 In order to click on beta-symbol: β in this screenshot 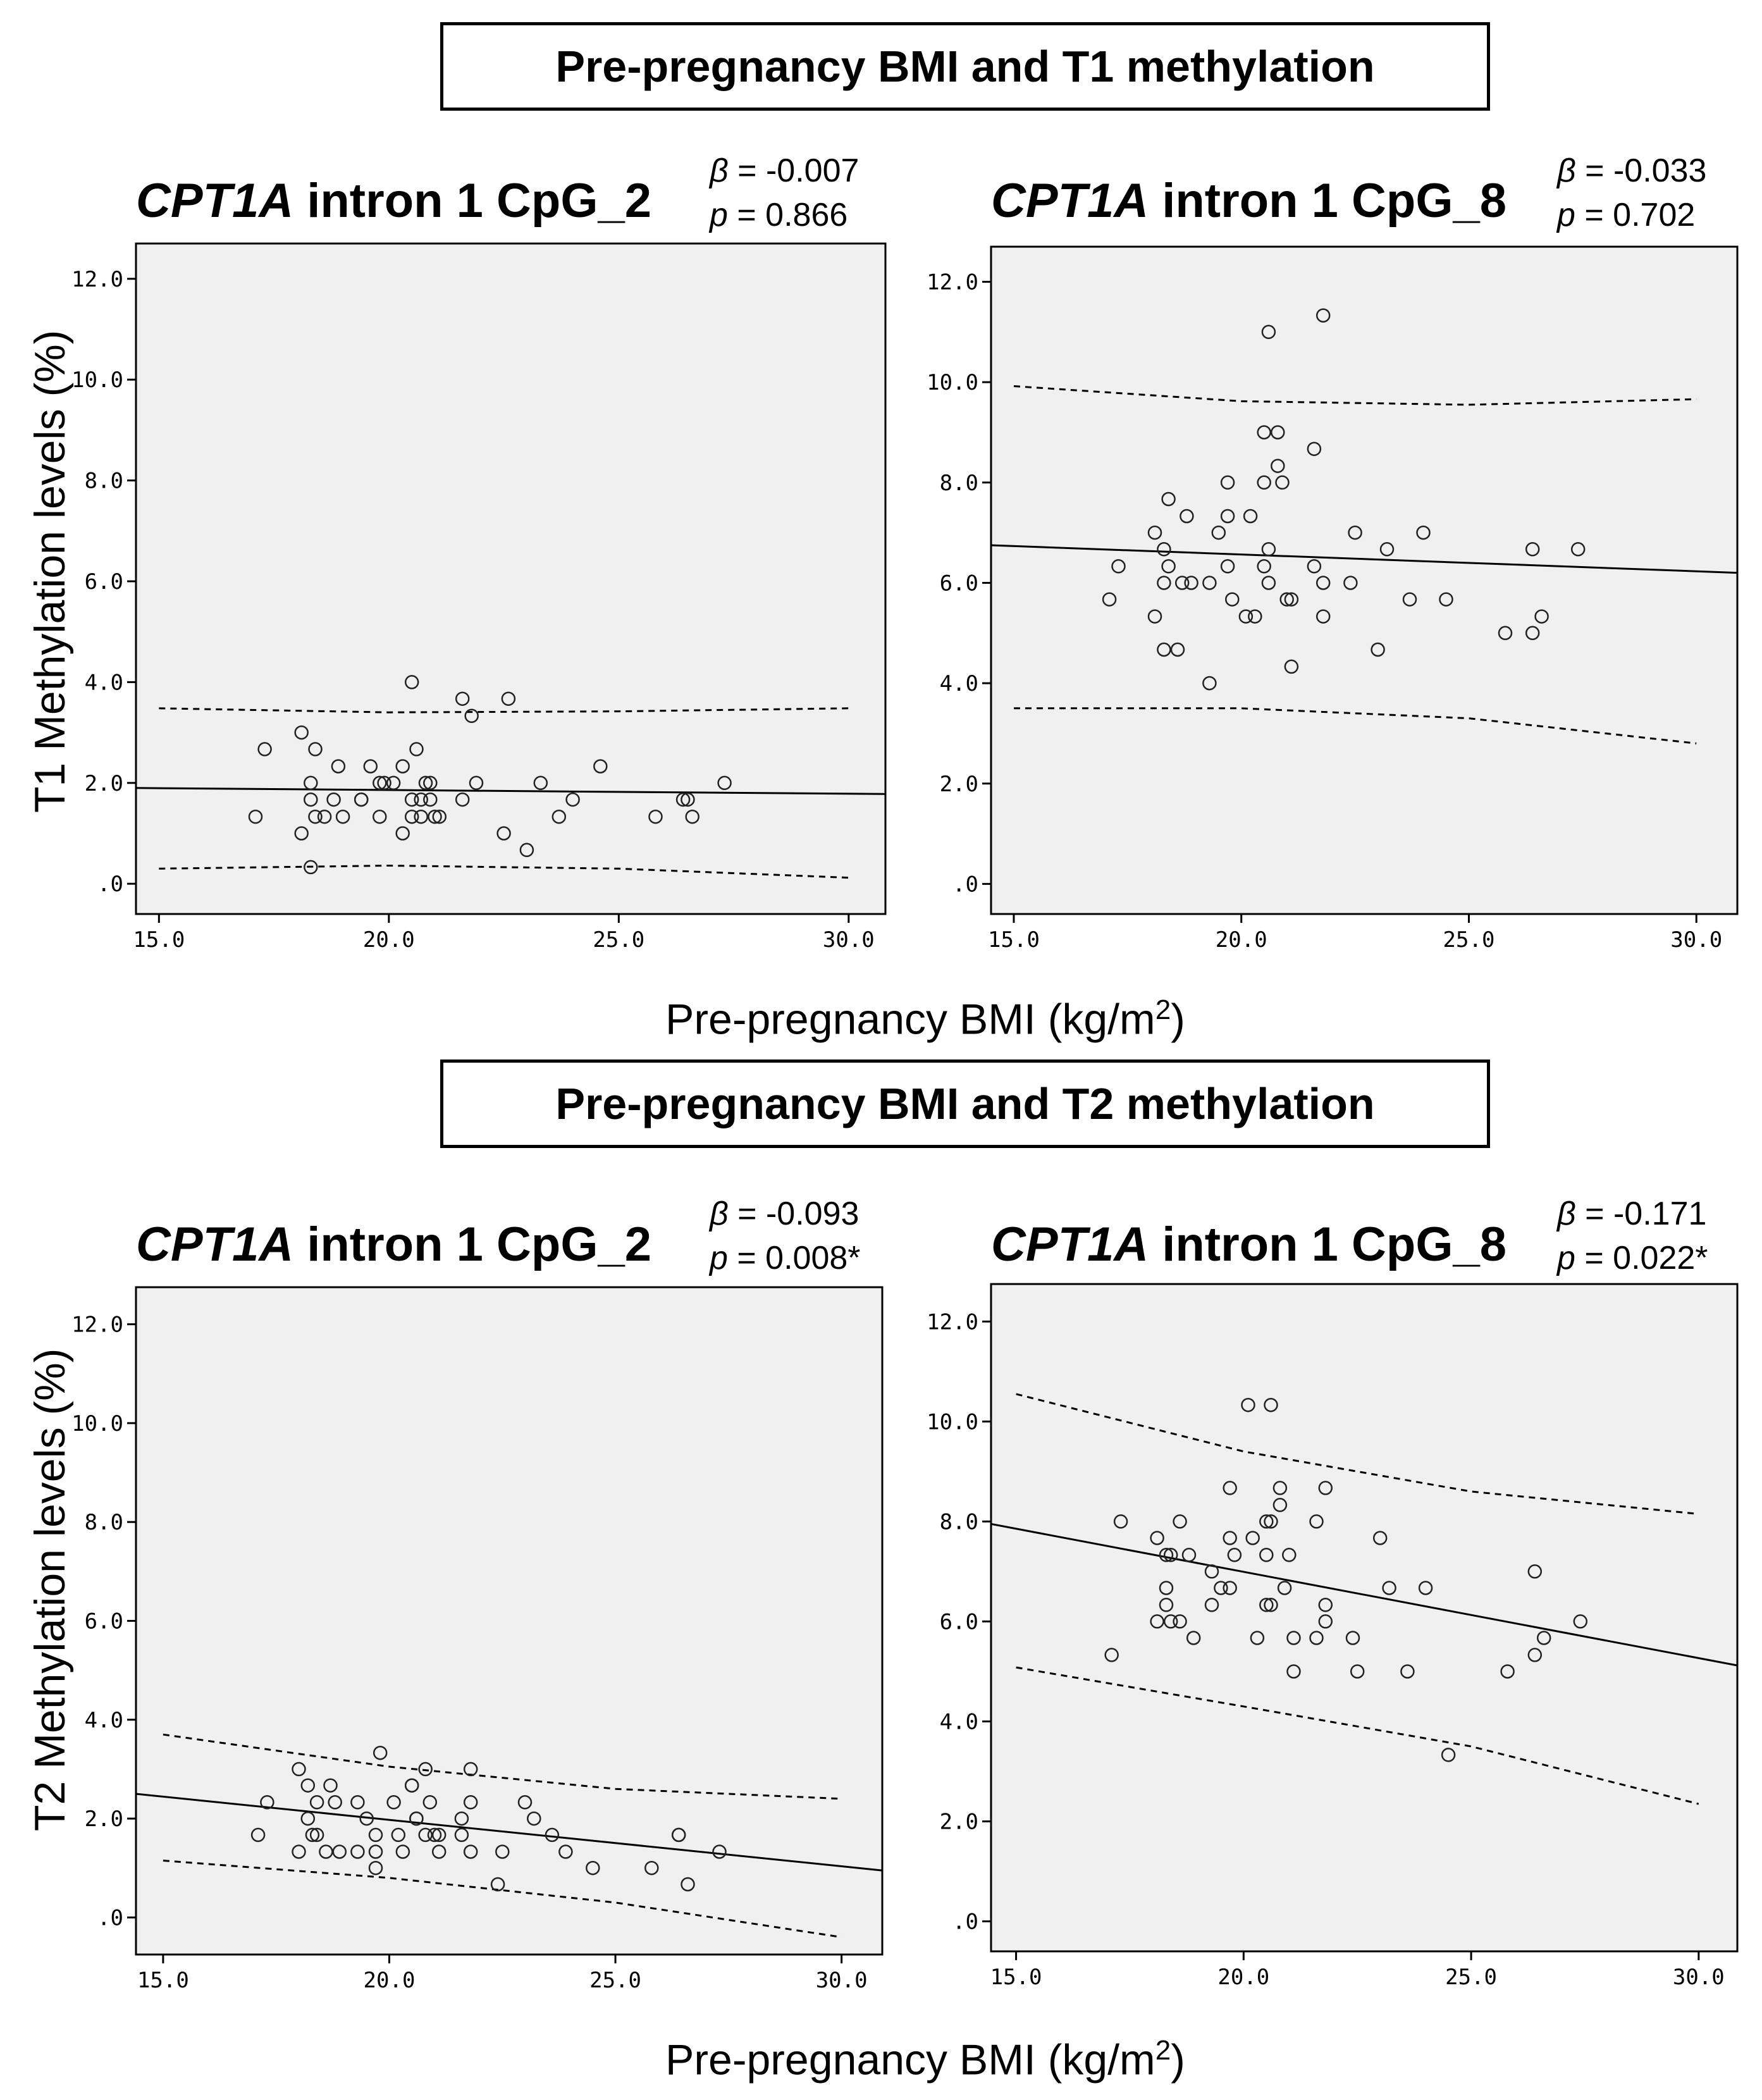, I will do `click(1567, 170)`.